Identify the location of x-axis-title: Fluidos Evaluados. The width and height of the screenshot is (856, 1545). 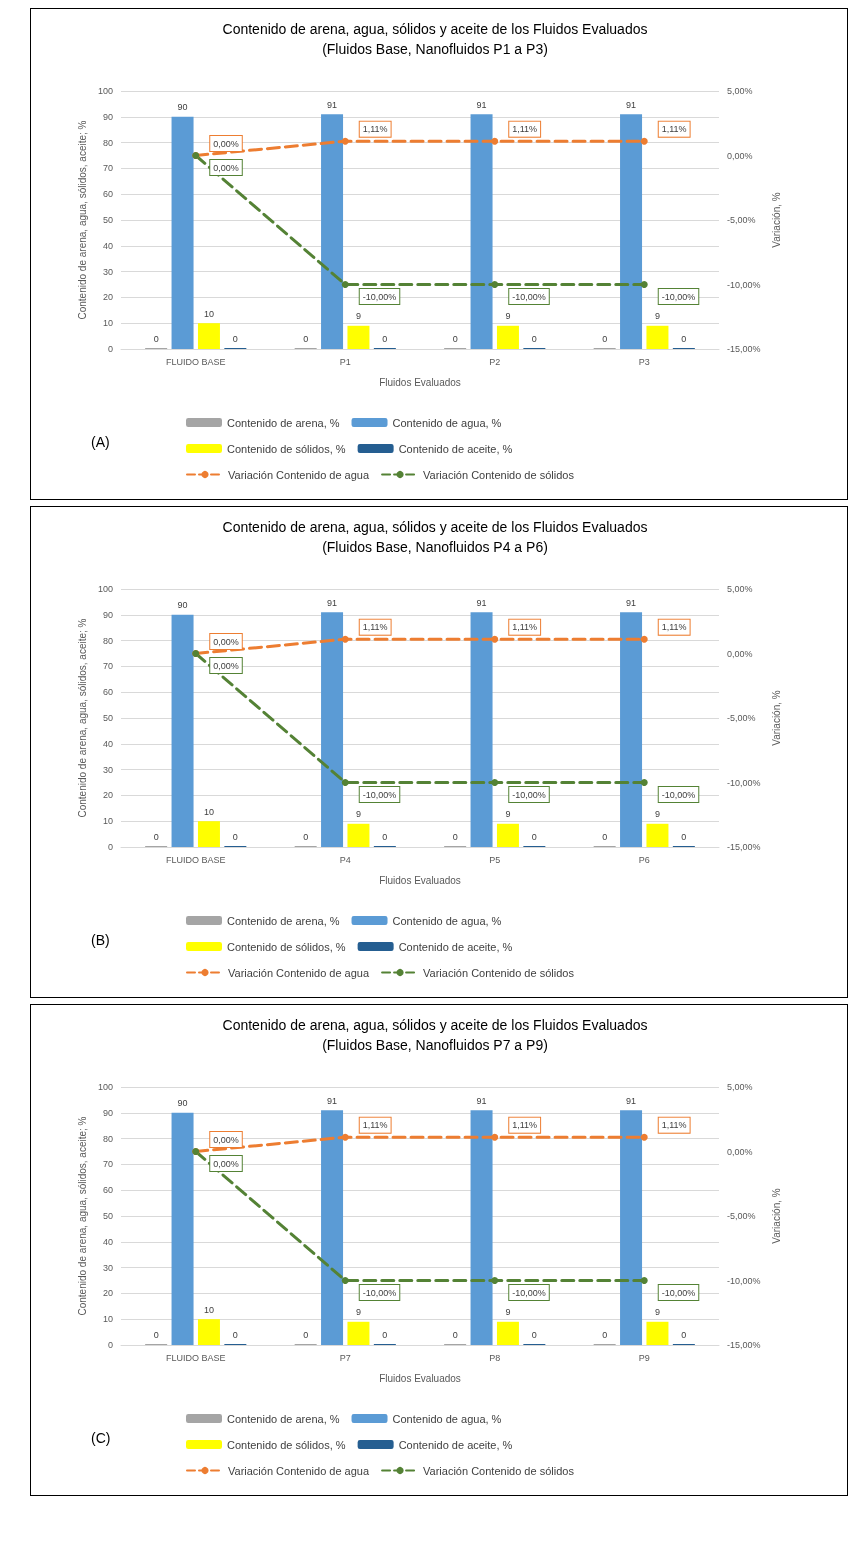
(420, 382).